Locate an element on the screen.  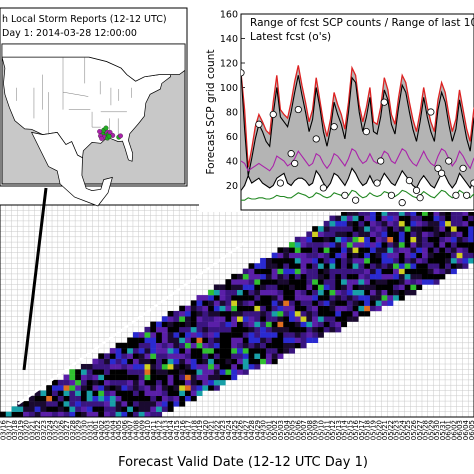
x-tick-label: 05/02 is located at coordinates (275, 430).